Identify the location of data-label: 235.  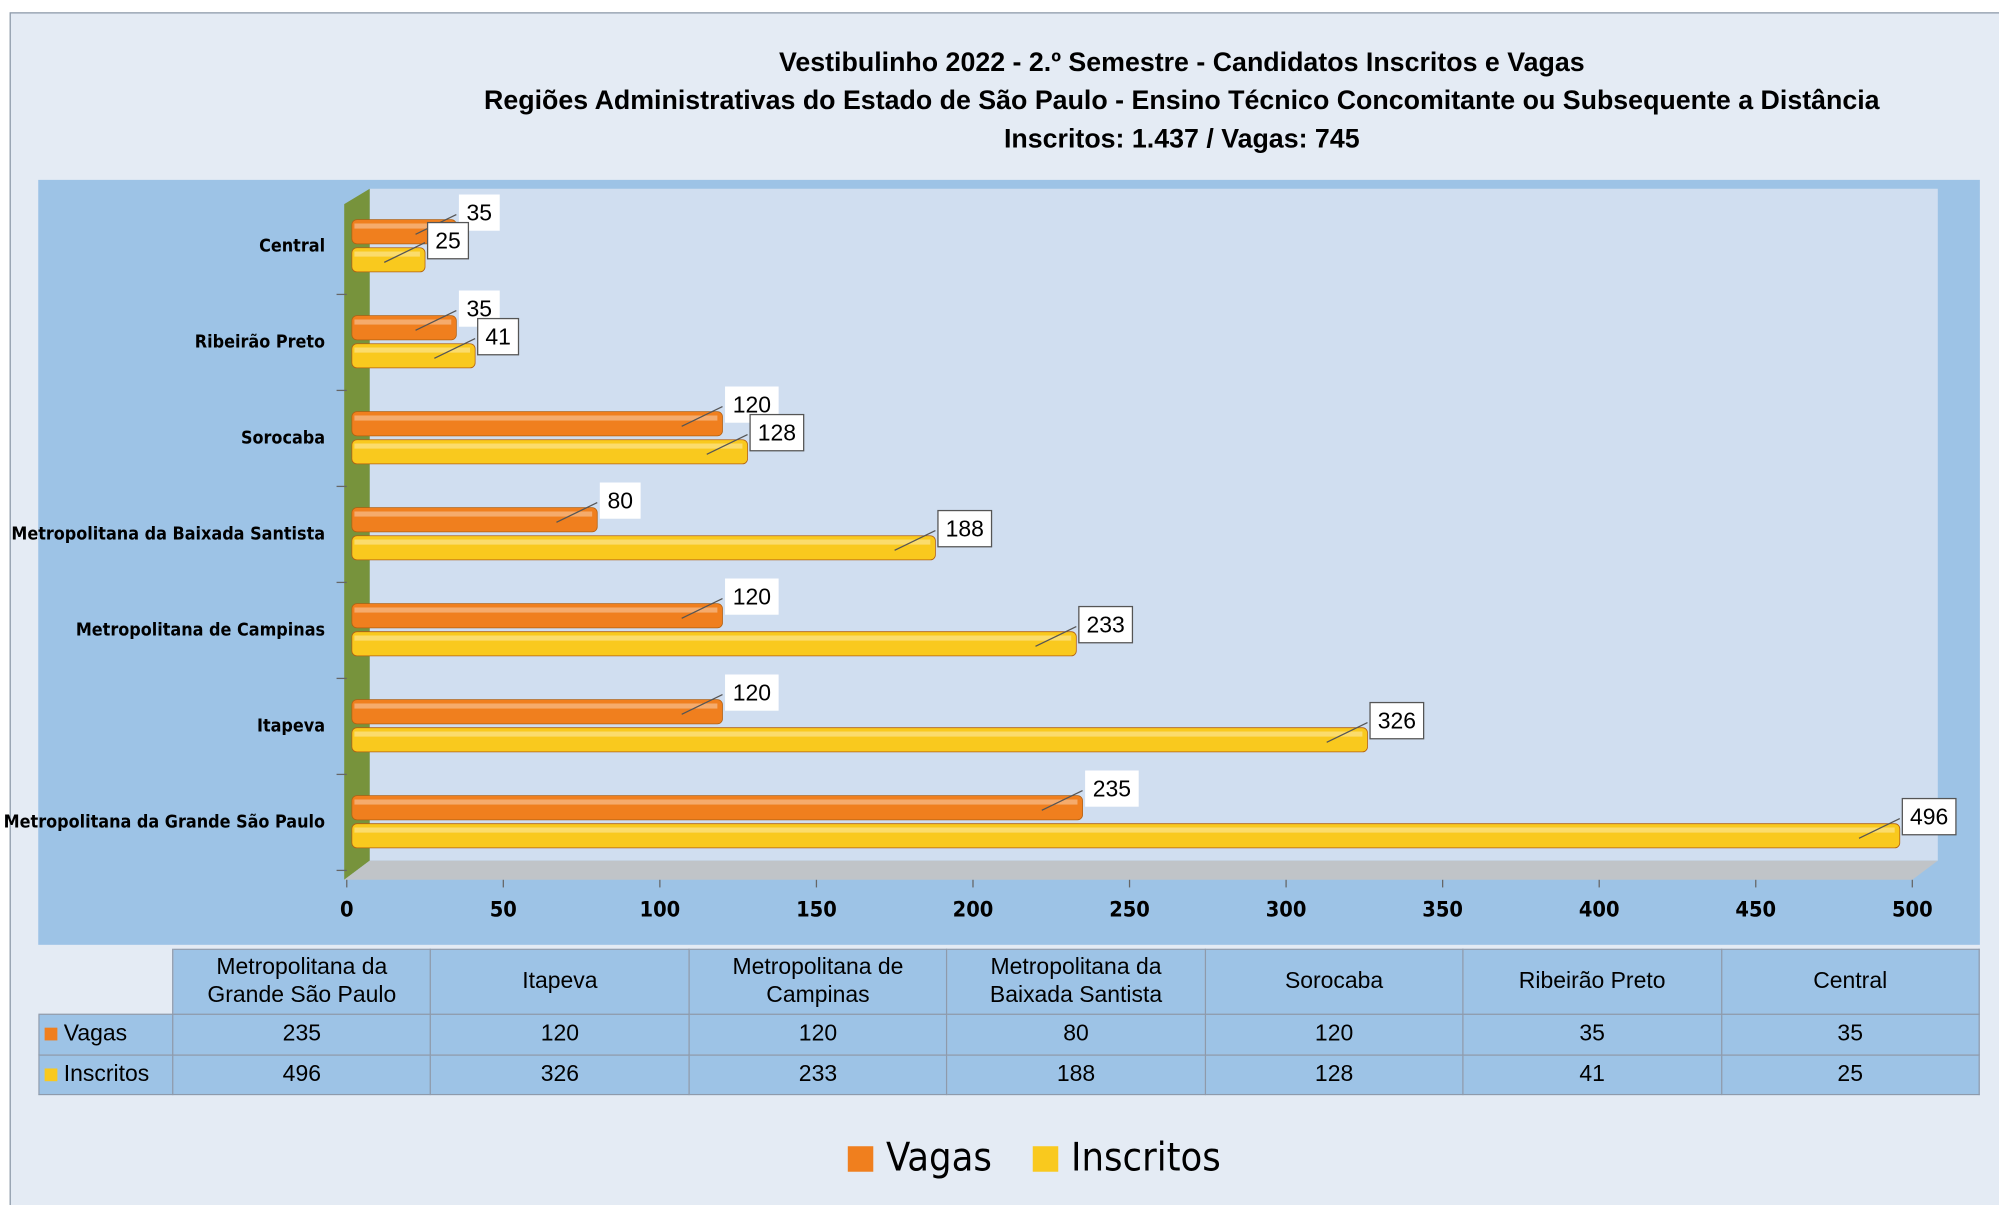
(1112, 789).